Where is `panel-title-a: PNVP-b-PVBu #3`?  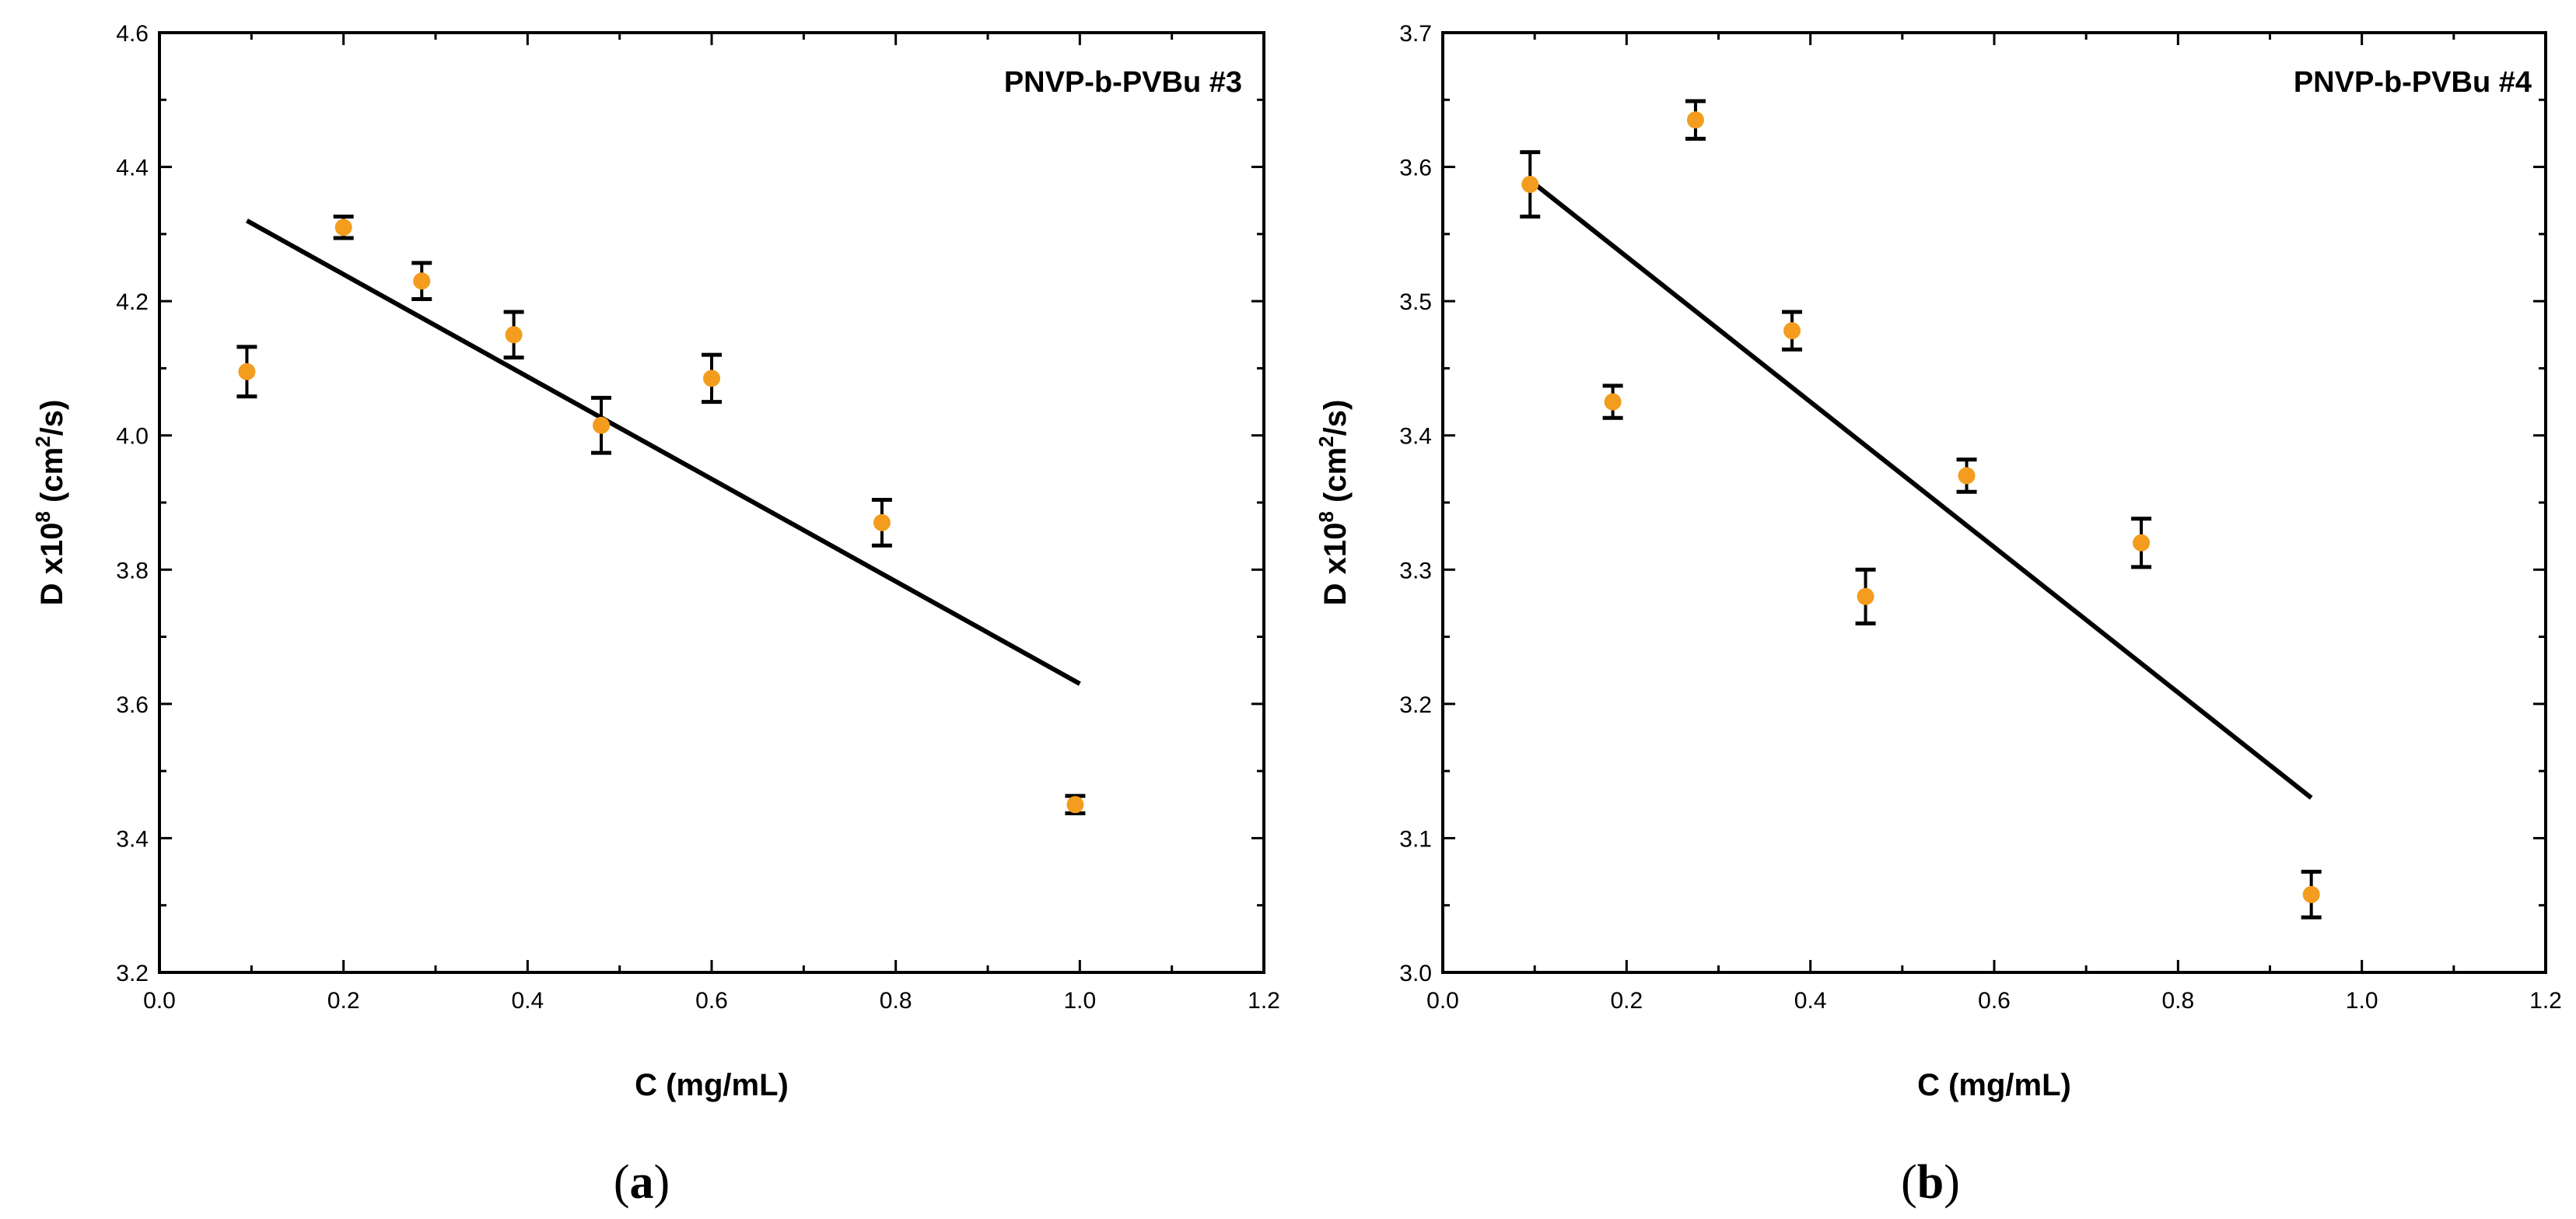 panel-title-a: PNVP-b-PVBu #3 is located at coordinates (1123, 82).